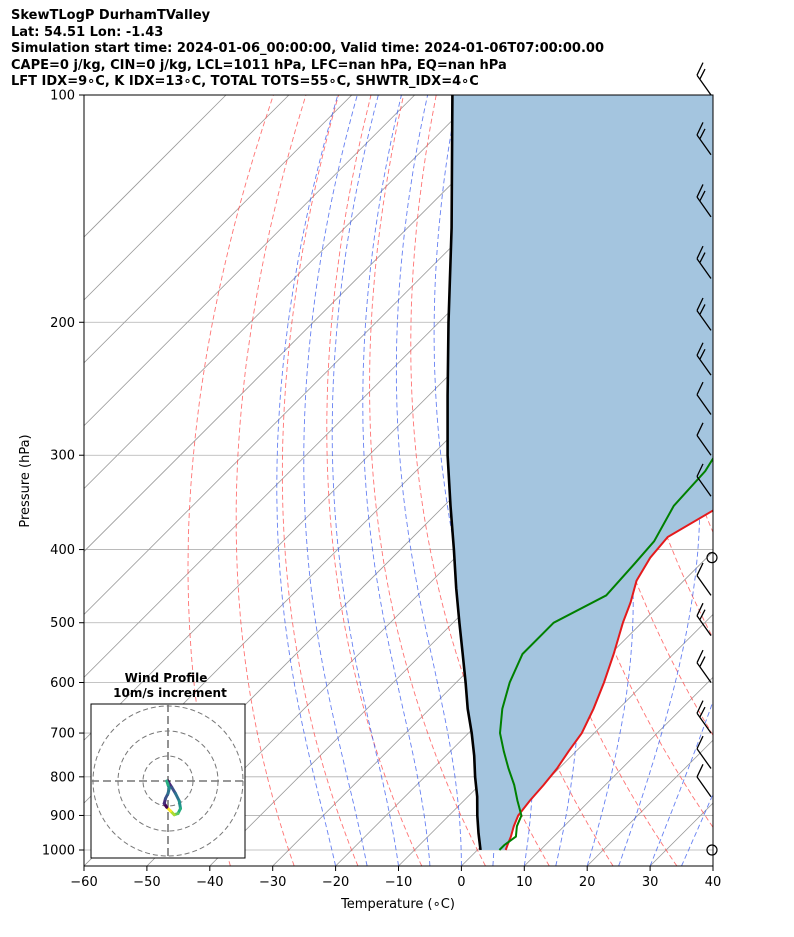 The image size is (794, 937). Describe the element at coordinates (146, 882) in the screenshot. I see `x-tick-label: −50` at that location.